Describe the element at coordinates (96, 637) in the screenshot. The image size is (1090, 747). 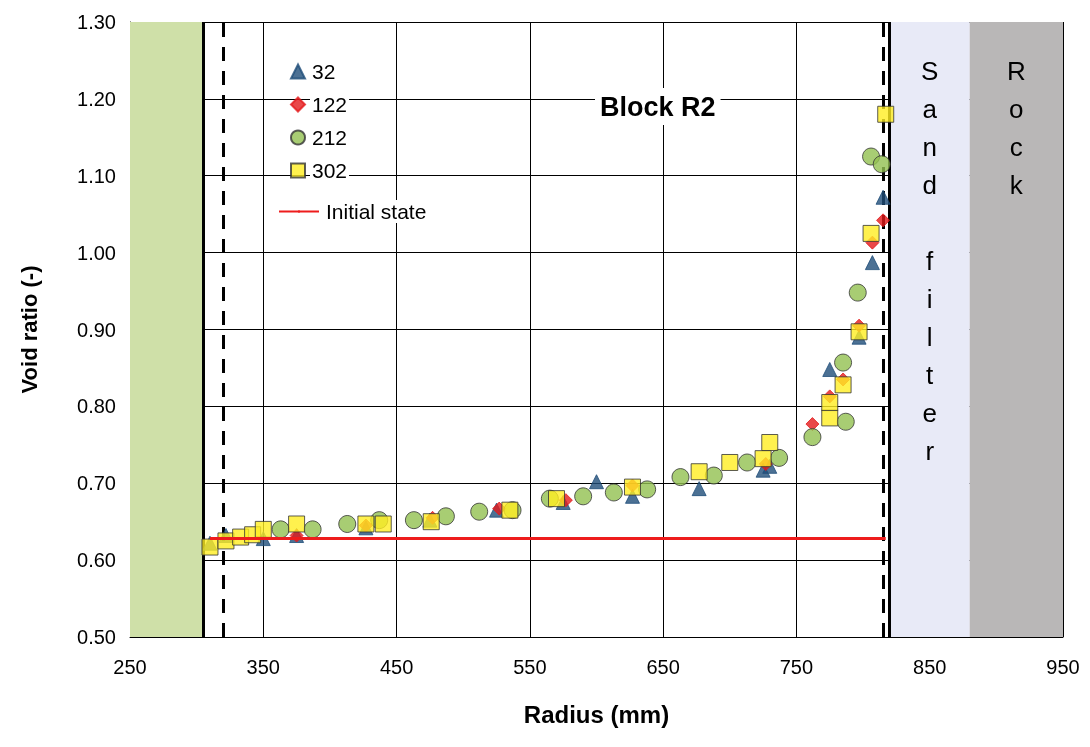
I see `y-tick-label: 0.50` at that location.